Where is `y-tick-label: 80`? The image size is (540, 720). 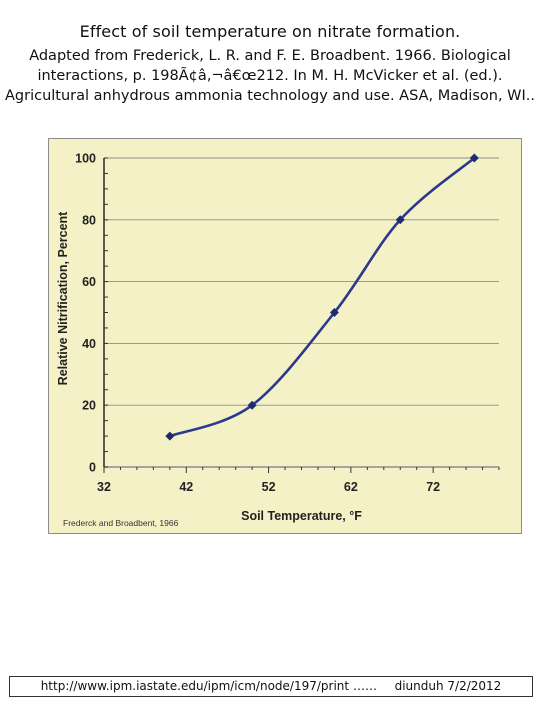
y-tick-label: 80 is located at coordinates (89, 220).